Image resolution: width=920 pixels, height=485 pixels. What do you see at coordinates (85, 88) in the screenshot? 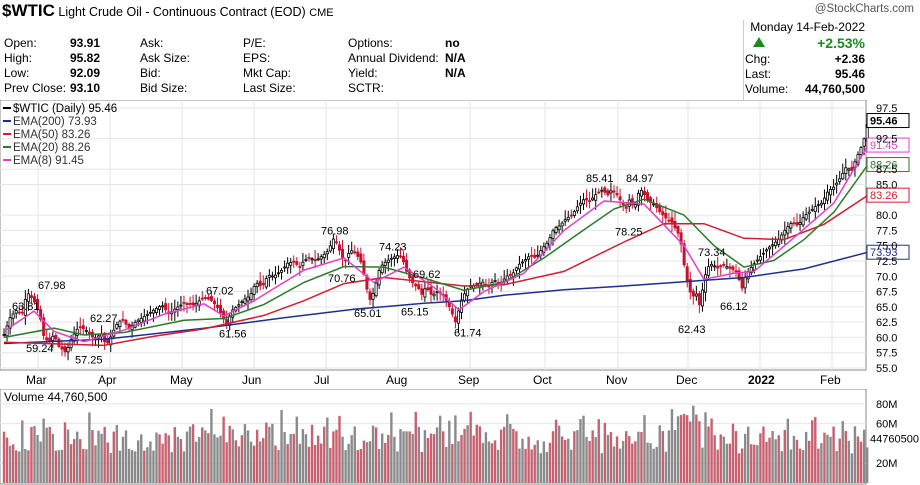
I see `quote-value: 93.10` at bounding box center [85, 88].